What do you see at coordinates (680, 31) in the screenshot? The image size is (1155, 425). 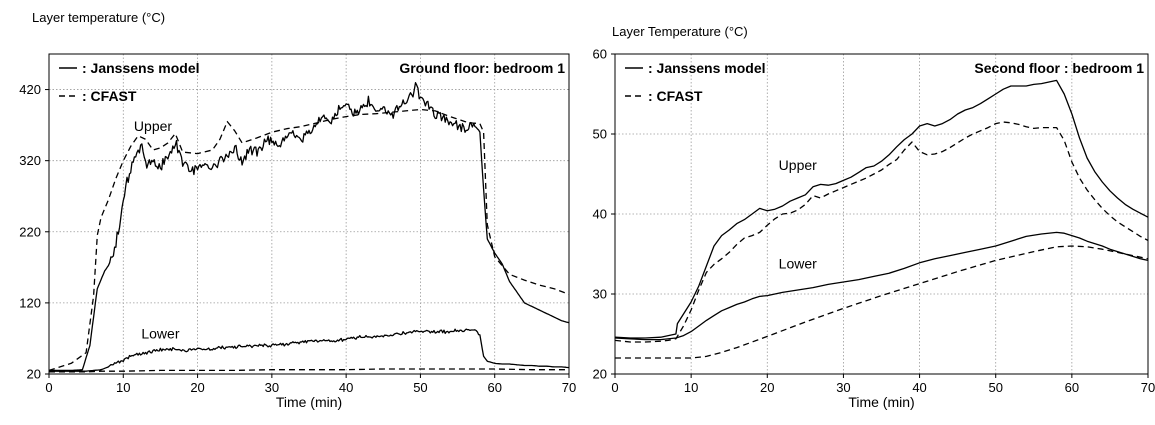 I see `y-axis-label: Layer Temperature (°C)` at bounding box center [680, 31].